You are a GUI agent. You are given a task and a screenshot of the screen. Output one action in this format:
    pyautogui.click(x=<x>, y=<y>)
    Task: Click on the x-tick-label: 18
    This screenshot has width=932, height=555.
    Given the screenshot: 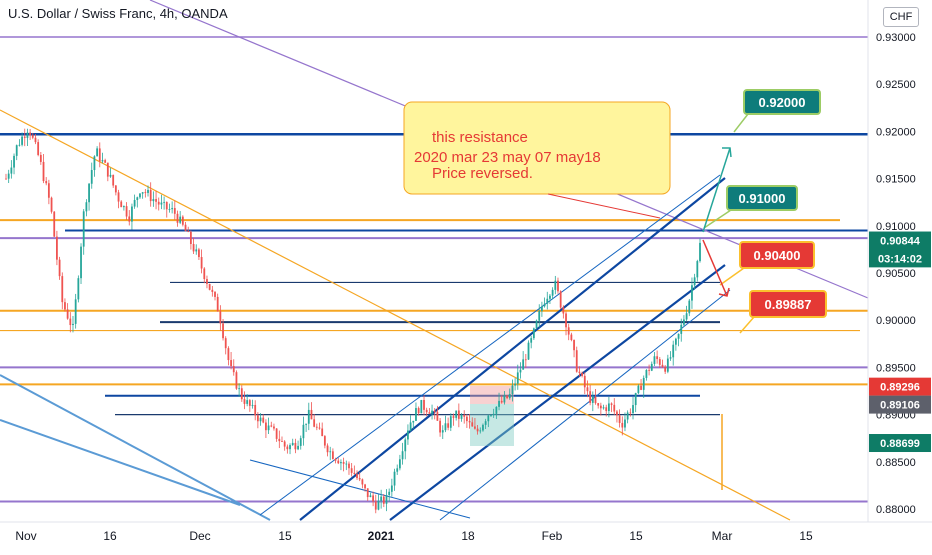 What is the action you would take?
    pyautogui.click(x=468, y=536)
    